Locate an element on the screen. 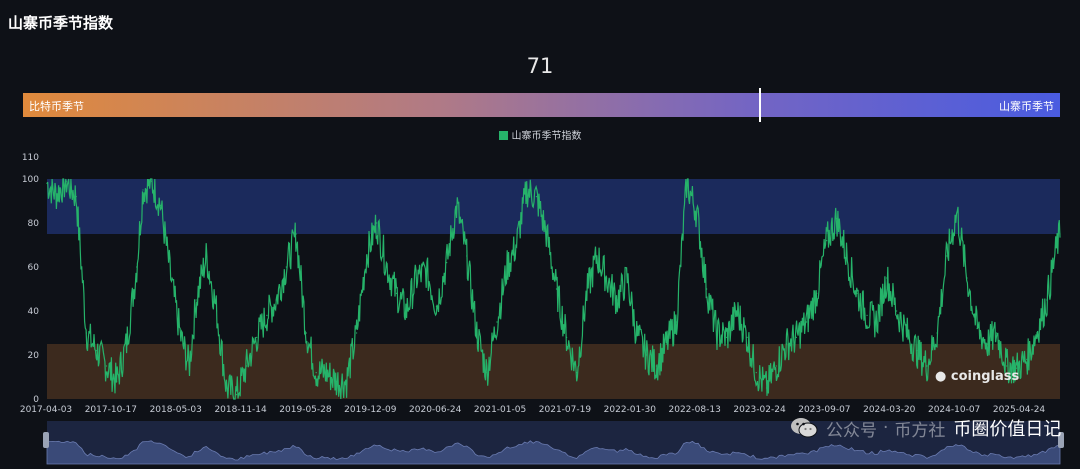 Image resolution: width=1080 pixels, height=469 pixels. x-tick-label: 2019-05-28 is located at coordinates (305, 410).